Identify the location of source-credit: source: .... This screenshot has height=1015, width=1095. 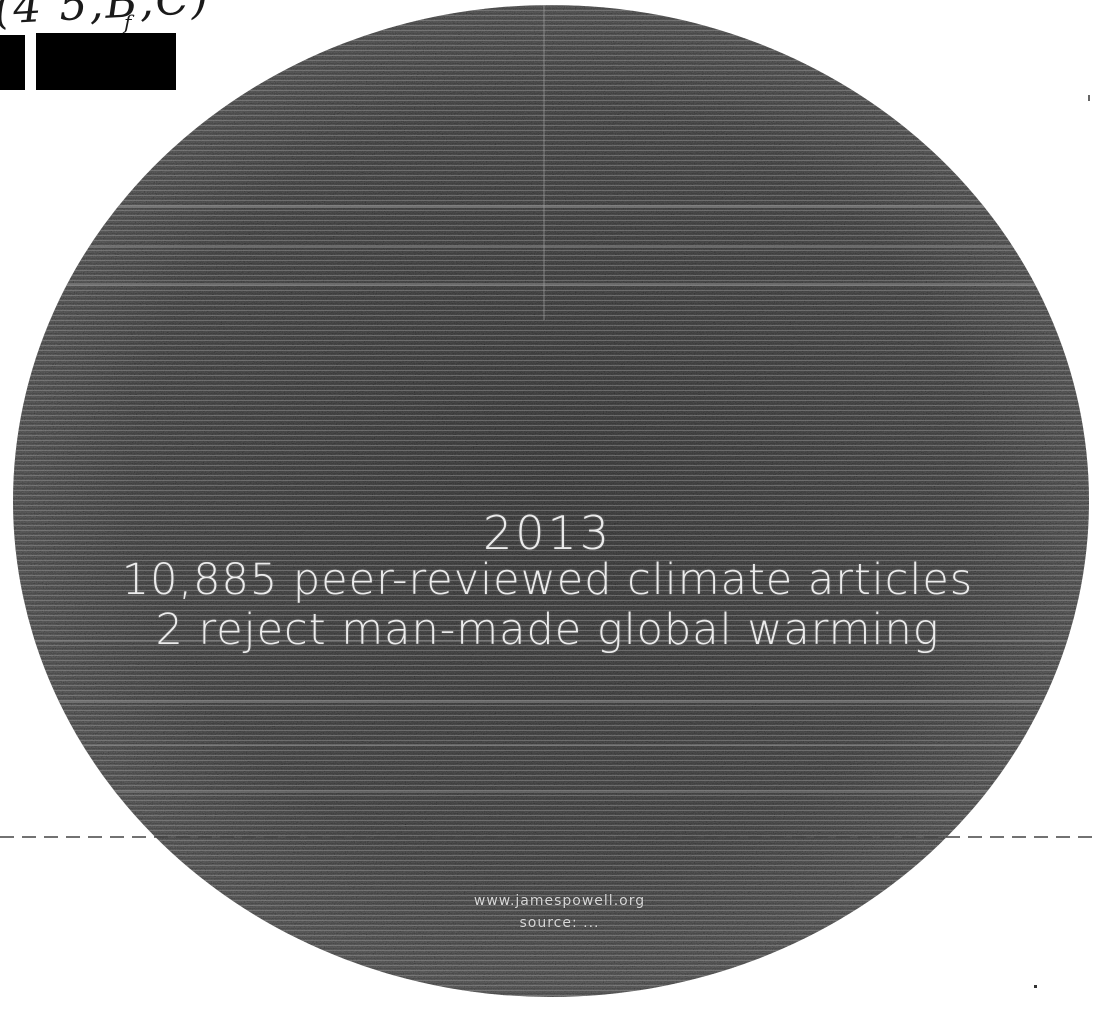
(559, 923).